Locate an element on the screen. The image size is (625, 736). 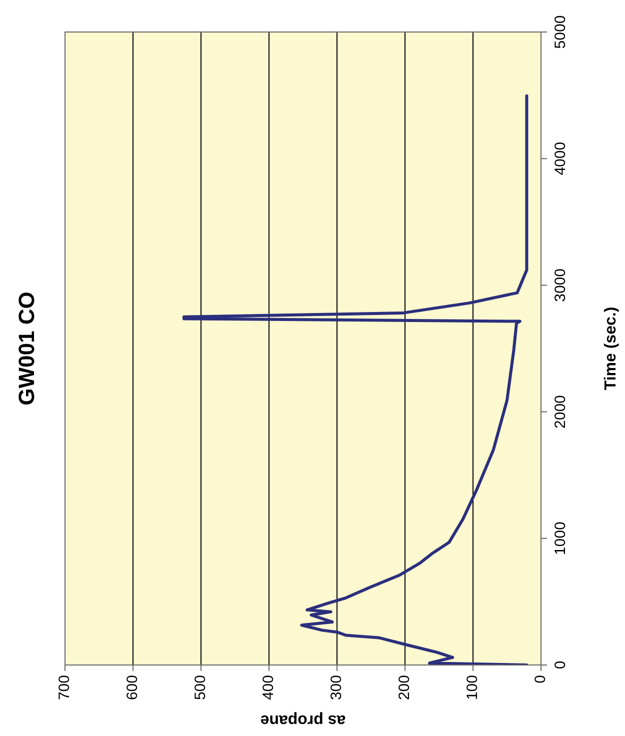
y-tick-label: 5000 is located at coordinates (561, 32).